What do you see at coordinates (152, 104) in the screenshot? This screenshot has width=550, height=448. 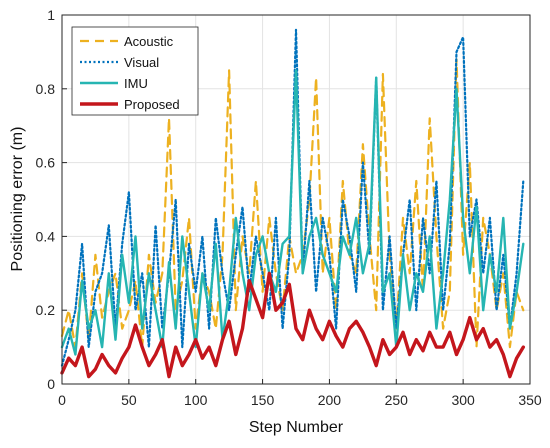 I see `legend-label-proposed: Proposed` at bounding box center [152, 104].